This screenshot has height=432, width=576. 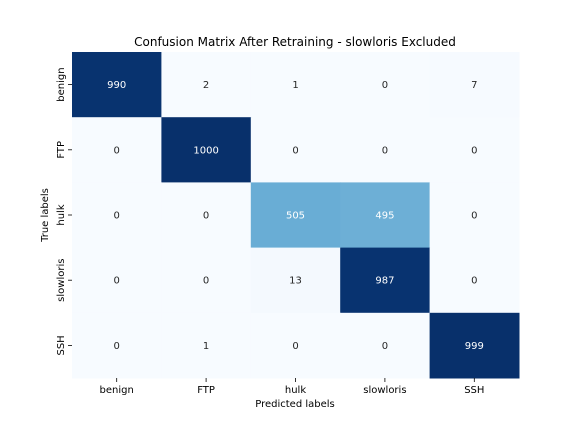 I want to click on x-axis-ticks: benign FTP hulk slowloris SSH, so click(x=292, y=387).